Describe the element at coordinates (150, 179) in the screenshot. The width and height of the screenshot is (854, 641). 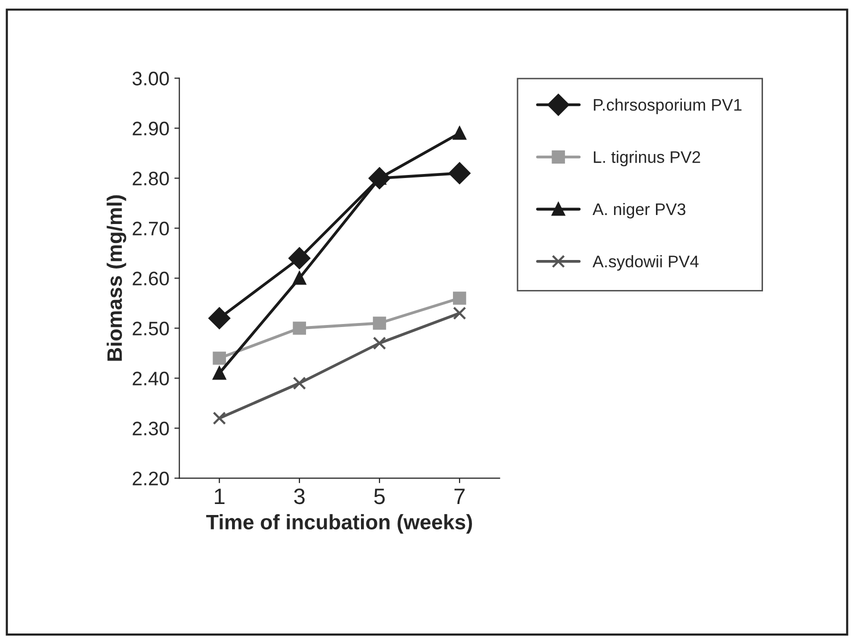
I see `y-tick-label: 2.80` at that location.